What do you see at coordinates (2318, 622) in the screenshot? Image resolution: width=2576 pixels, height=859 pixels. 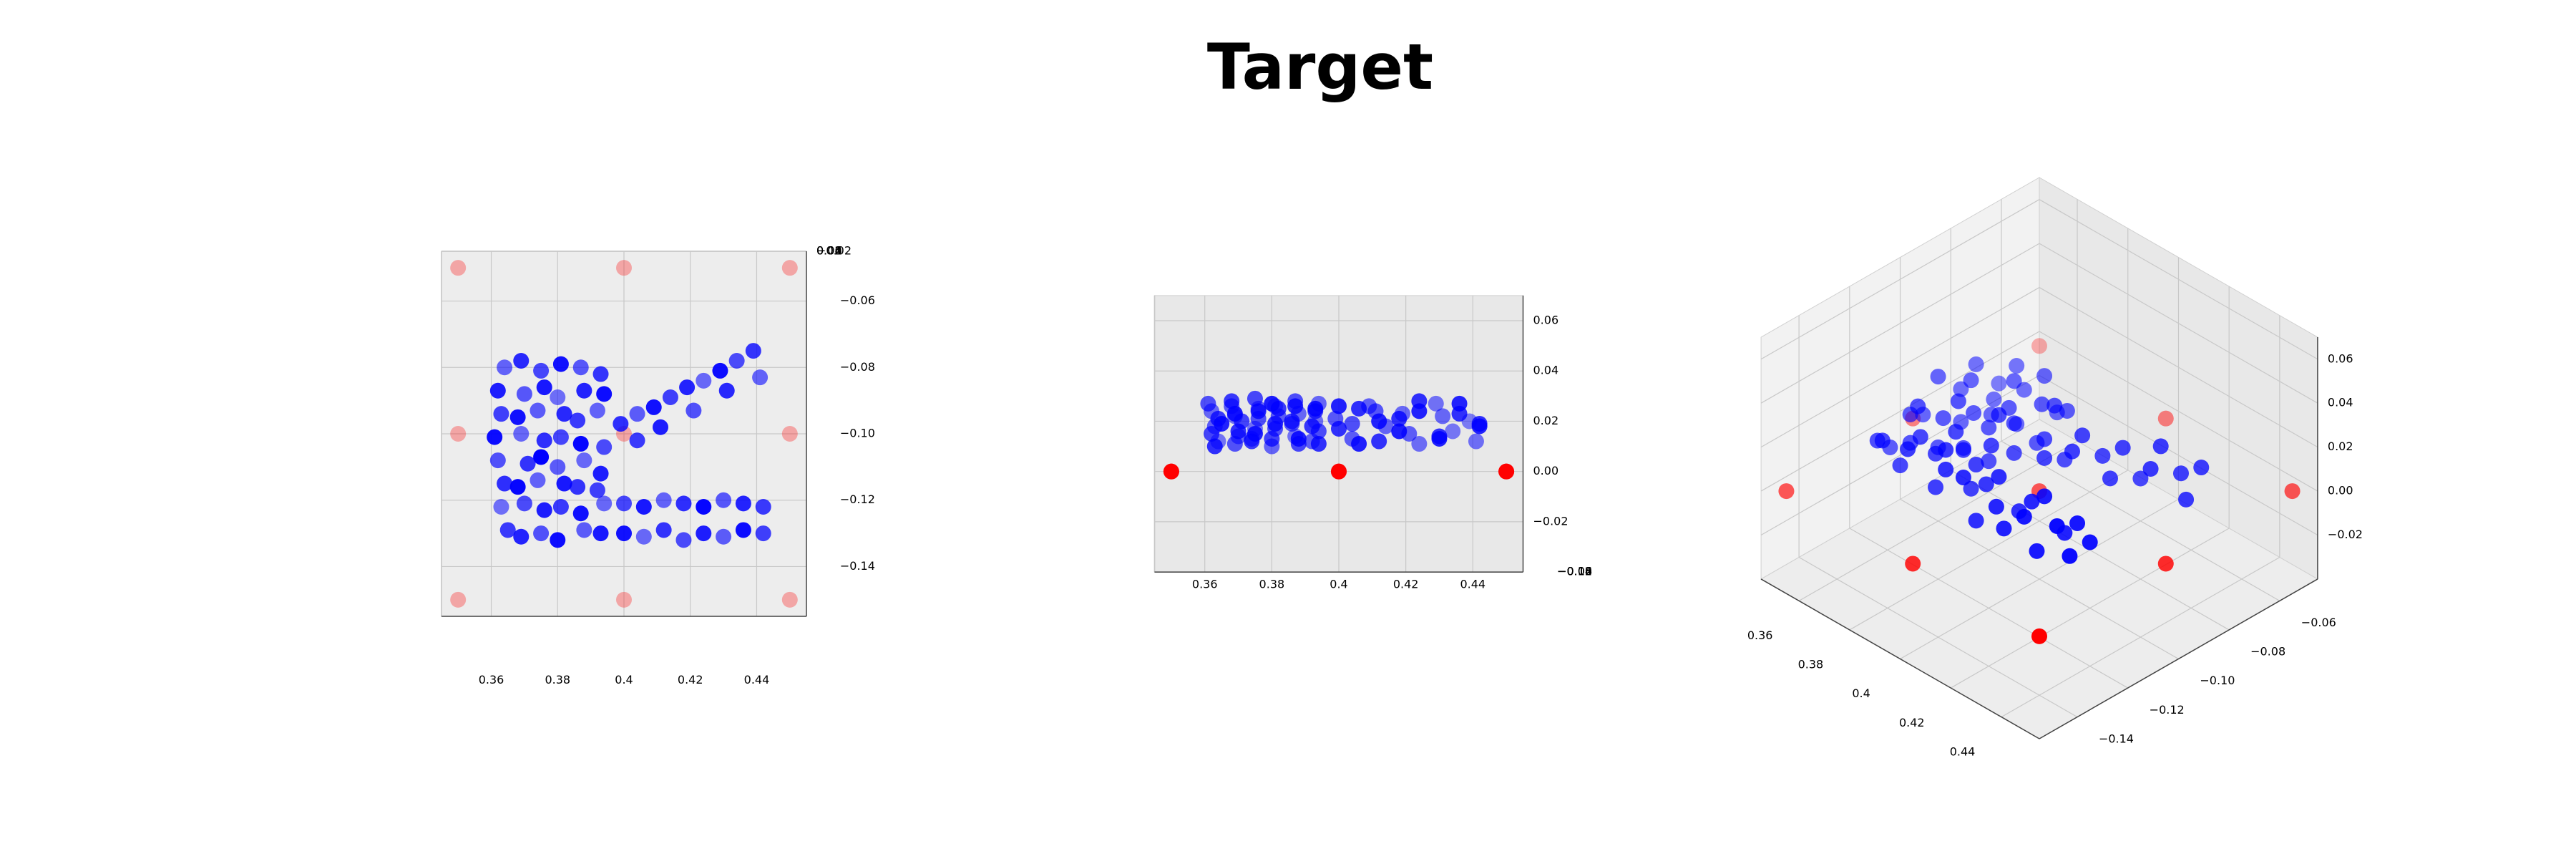 I see `tick-label: −0.06` at bounding box center [2318, 622].